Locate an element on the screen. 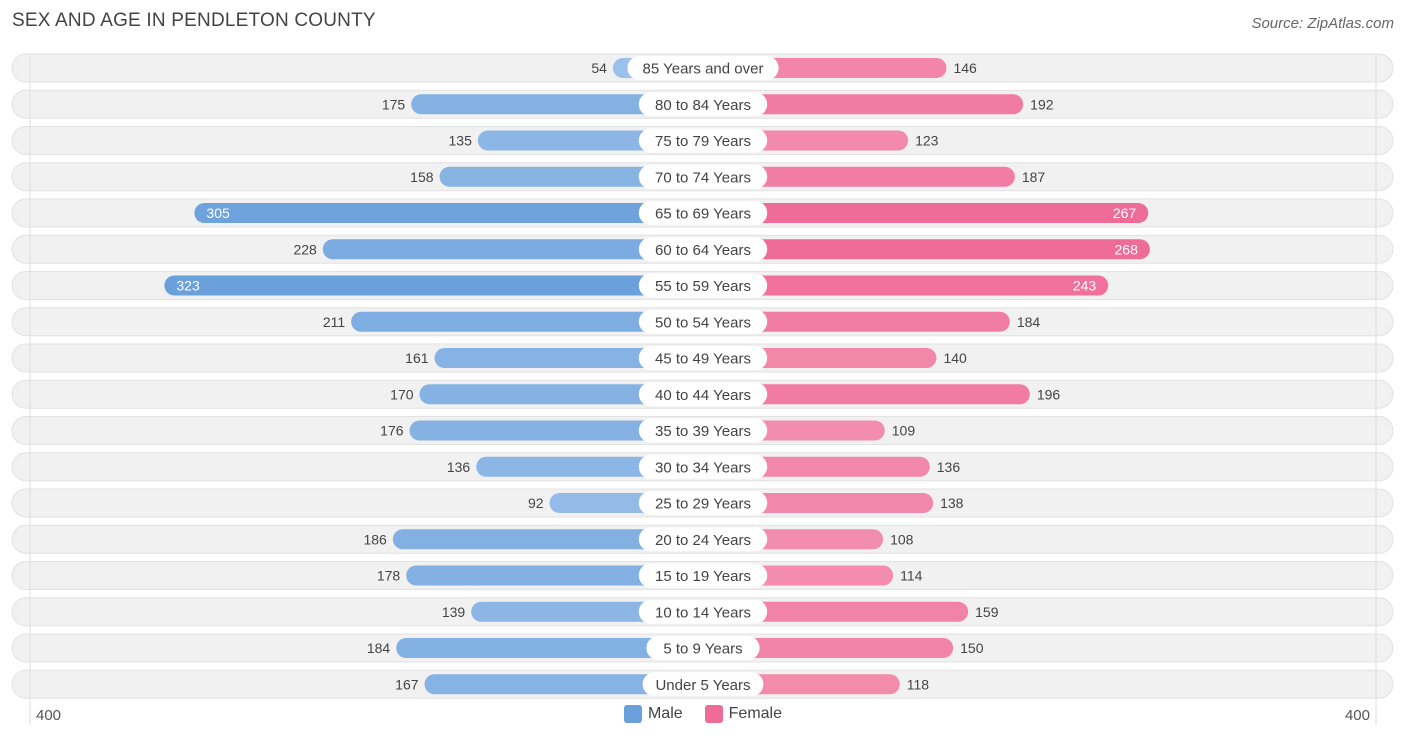 This screenshot has width=1406, height=740. female-value-label: 140 is located at coordinates (955, 358).